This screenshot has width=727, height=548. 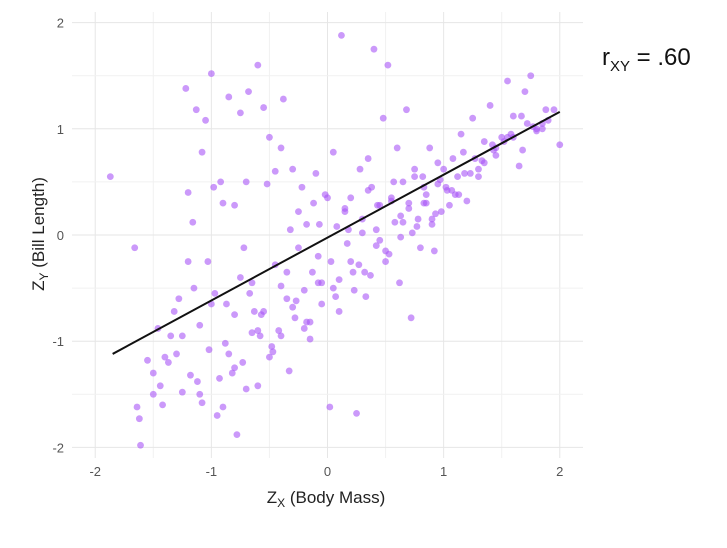 I want to click on x-tick-label: -2, so click(x=95, y=471).